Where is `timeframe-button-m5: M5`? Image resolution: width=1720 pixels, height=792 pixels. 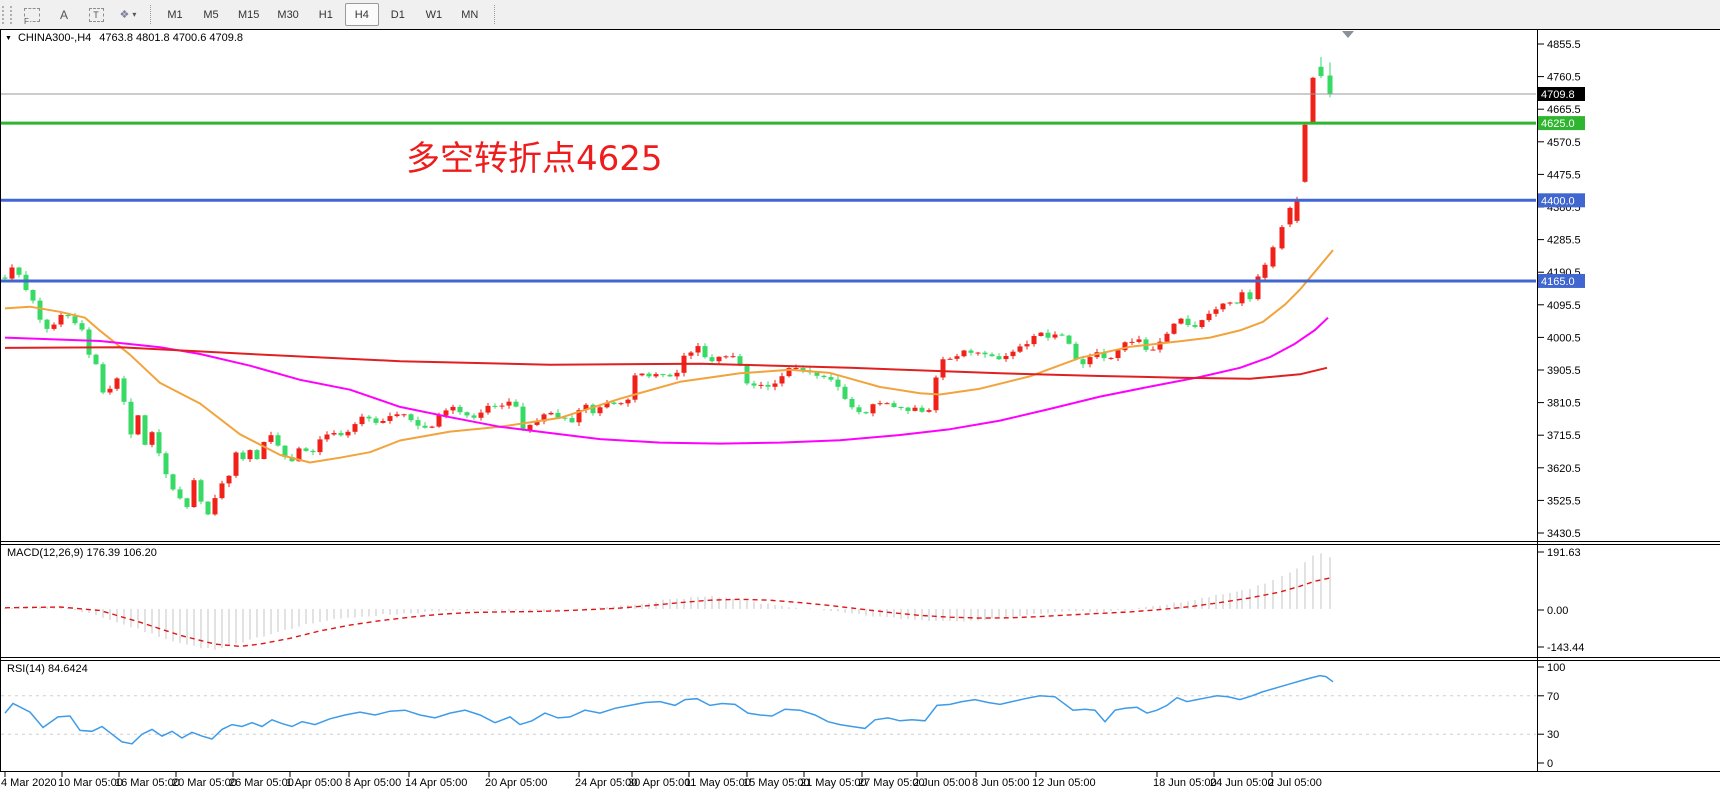 timeframe-button-m5: M5 is located at coordinates (211, 14).